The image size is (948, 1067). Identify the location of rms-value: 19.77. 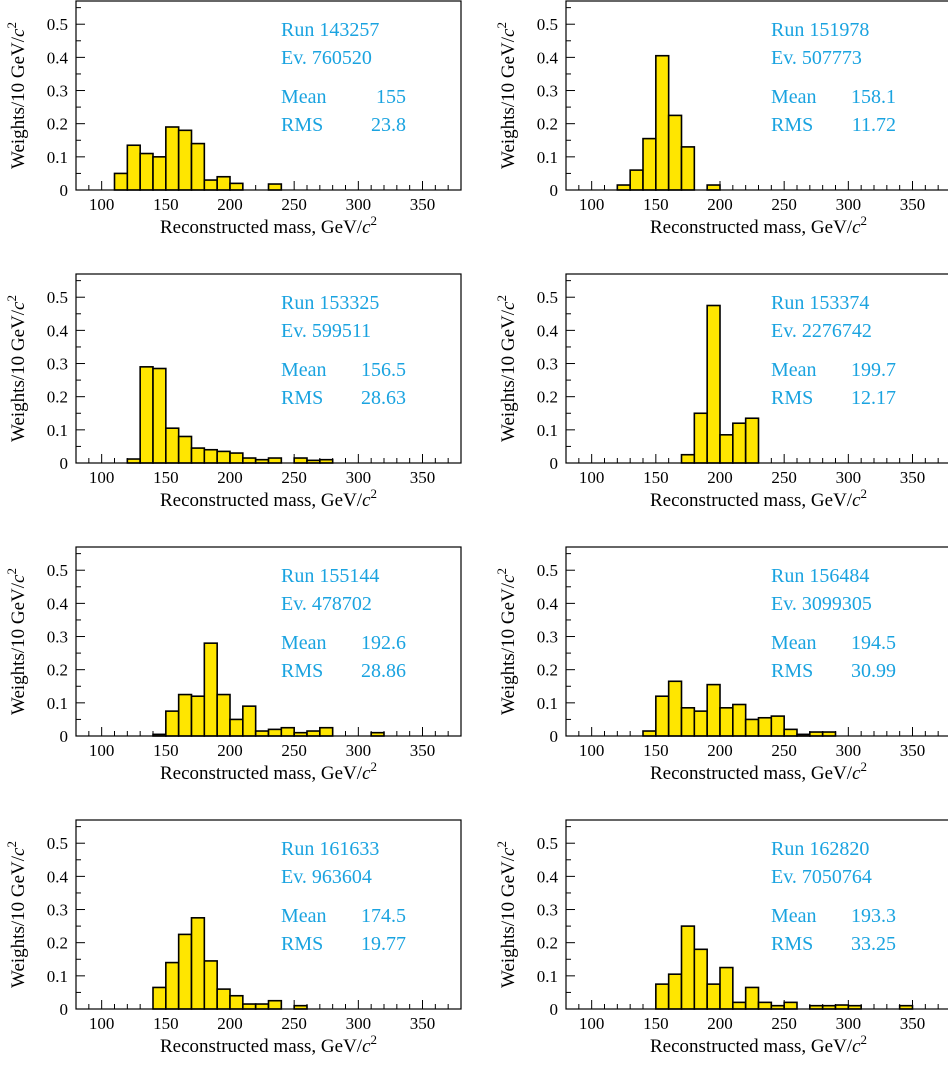
(383, 944).